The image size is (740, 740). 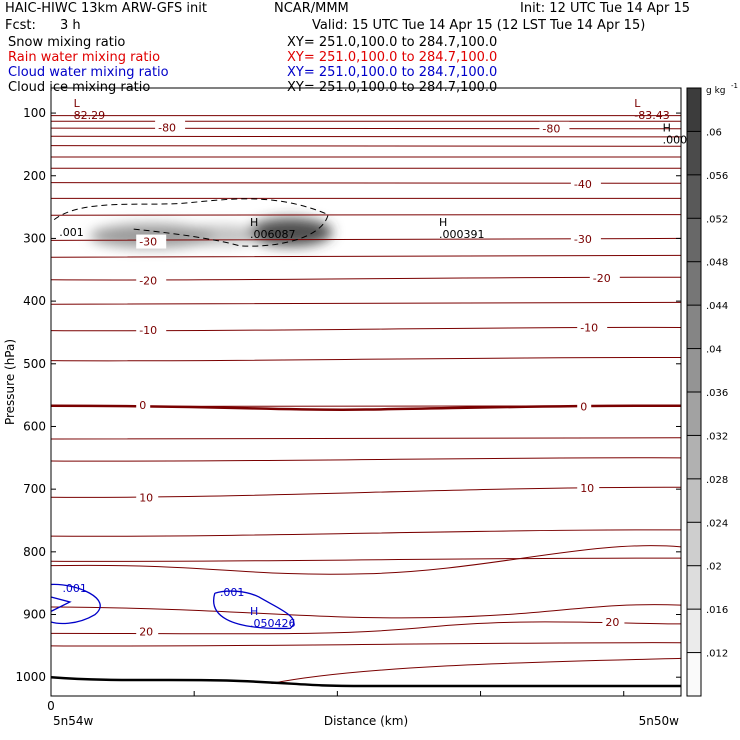 I want to click on init-time: Init: 12 UTC Tue 14 Apr 15, so click(x=605, y=8).